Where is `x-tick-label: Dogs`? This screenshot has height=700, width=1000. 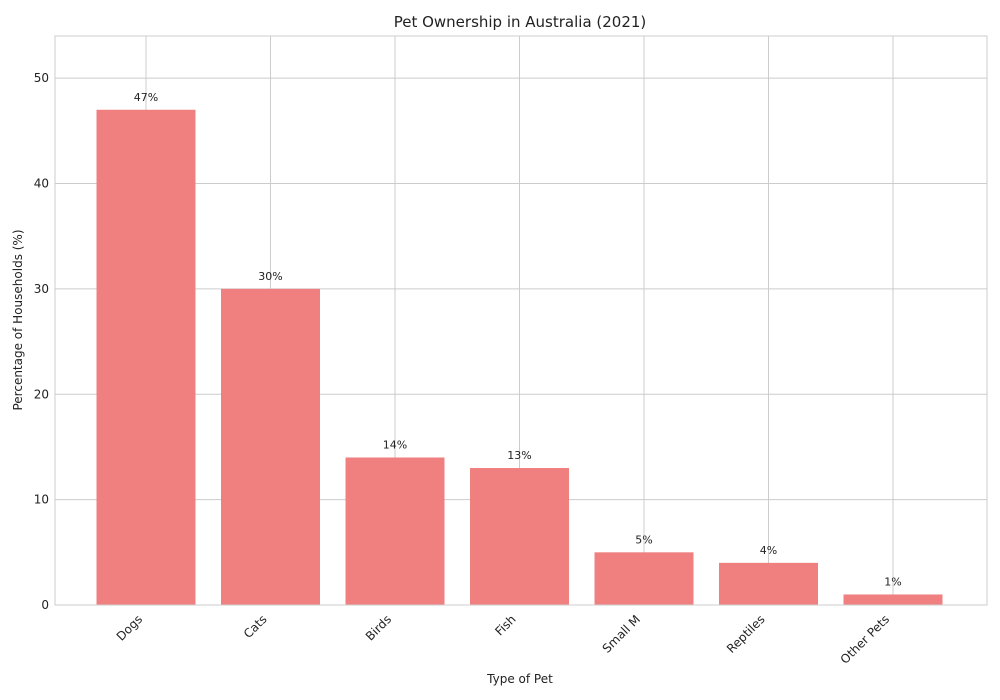 x-tick-label: Dogs is located at coordinates (129, 627).